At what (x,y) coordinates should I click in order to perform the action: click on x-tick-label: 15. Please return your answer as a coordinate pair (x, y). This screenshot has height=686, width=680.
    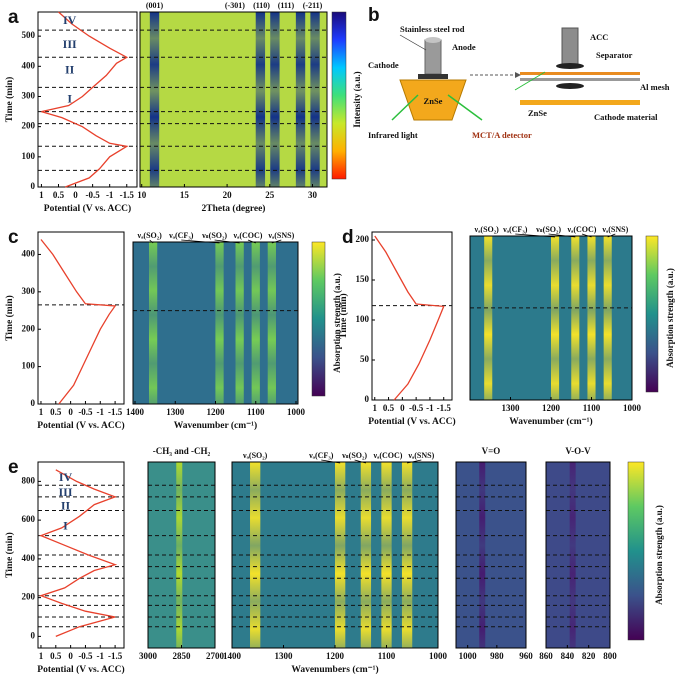
    Looking at the image, I should click on (185, 195).